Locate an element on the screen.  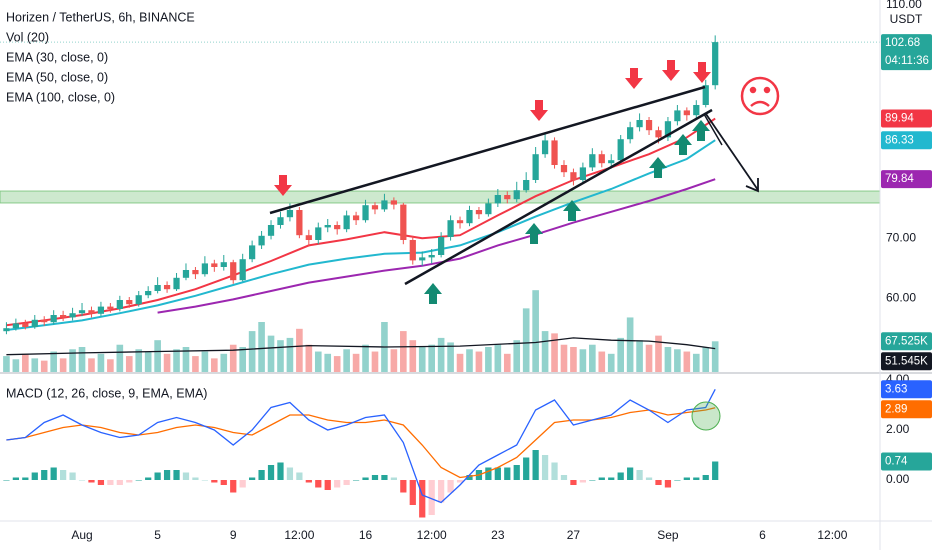
value-badge-label: 67.525K is located at coordinates (906, 341).